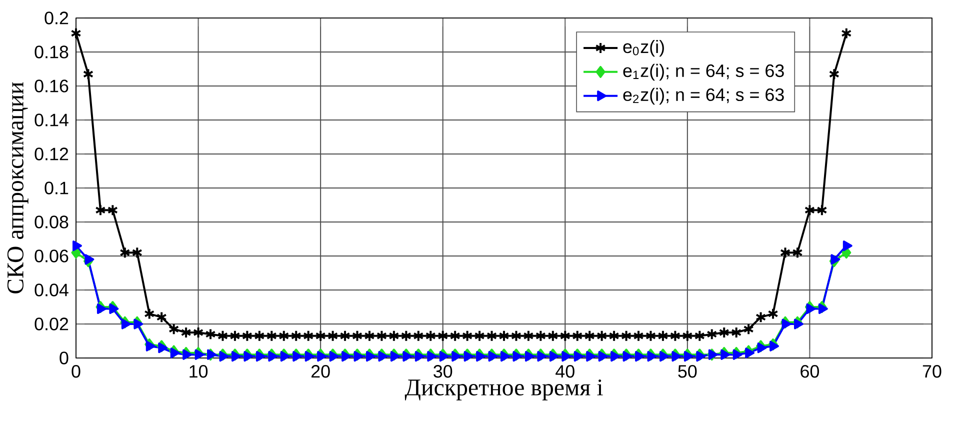 The width and height of the screenshot is (959, 426). Describe the element at coordinates (51, 324) in the screenshot. I see `y-tick-label: 0.02` at that location.